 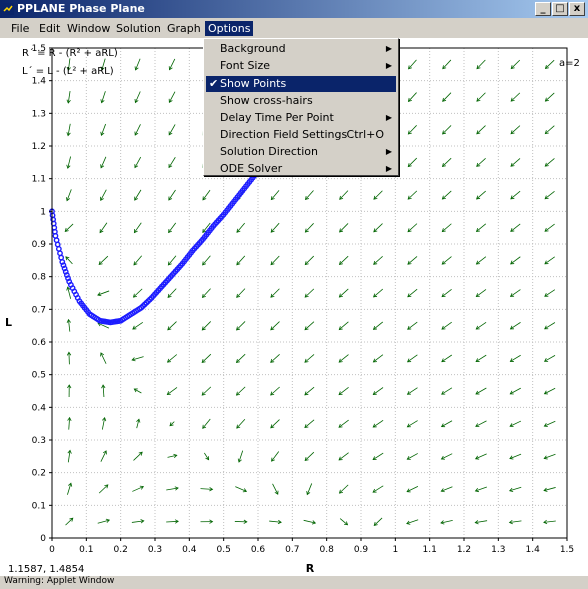 I want to click on menu-item-ode-solver: ODE Solver ▶, so click(x=301, y=169).